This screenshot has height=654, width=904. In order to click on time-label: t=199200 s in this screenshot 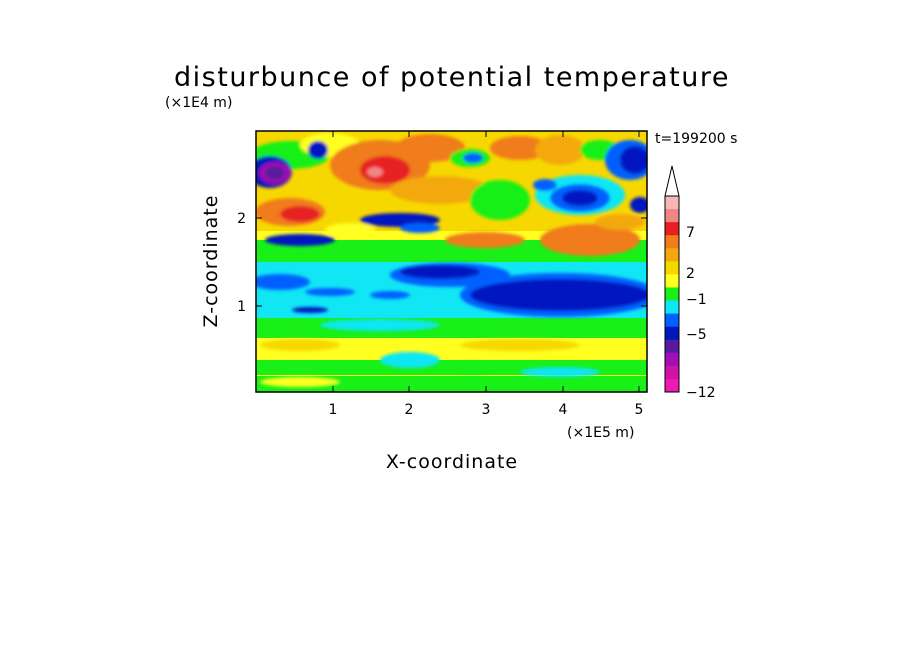, I will do `click(696, 139)`.